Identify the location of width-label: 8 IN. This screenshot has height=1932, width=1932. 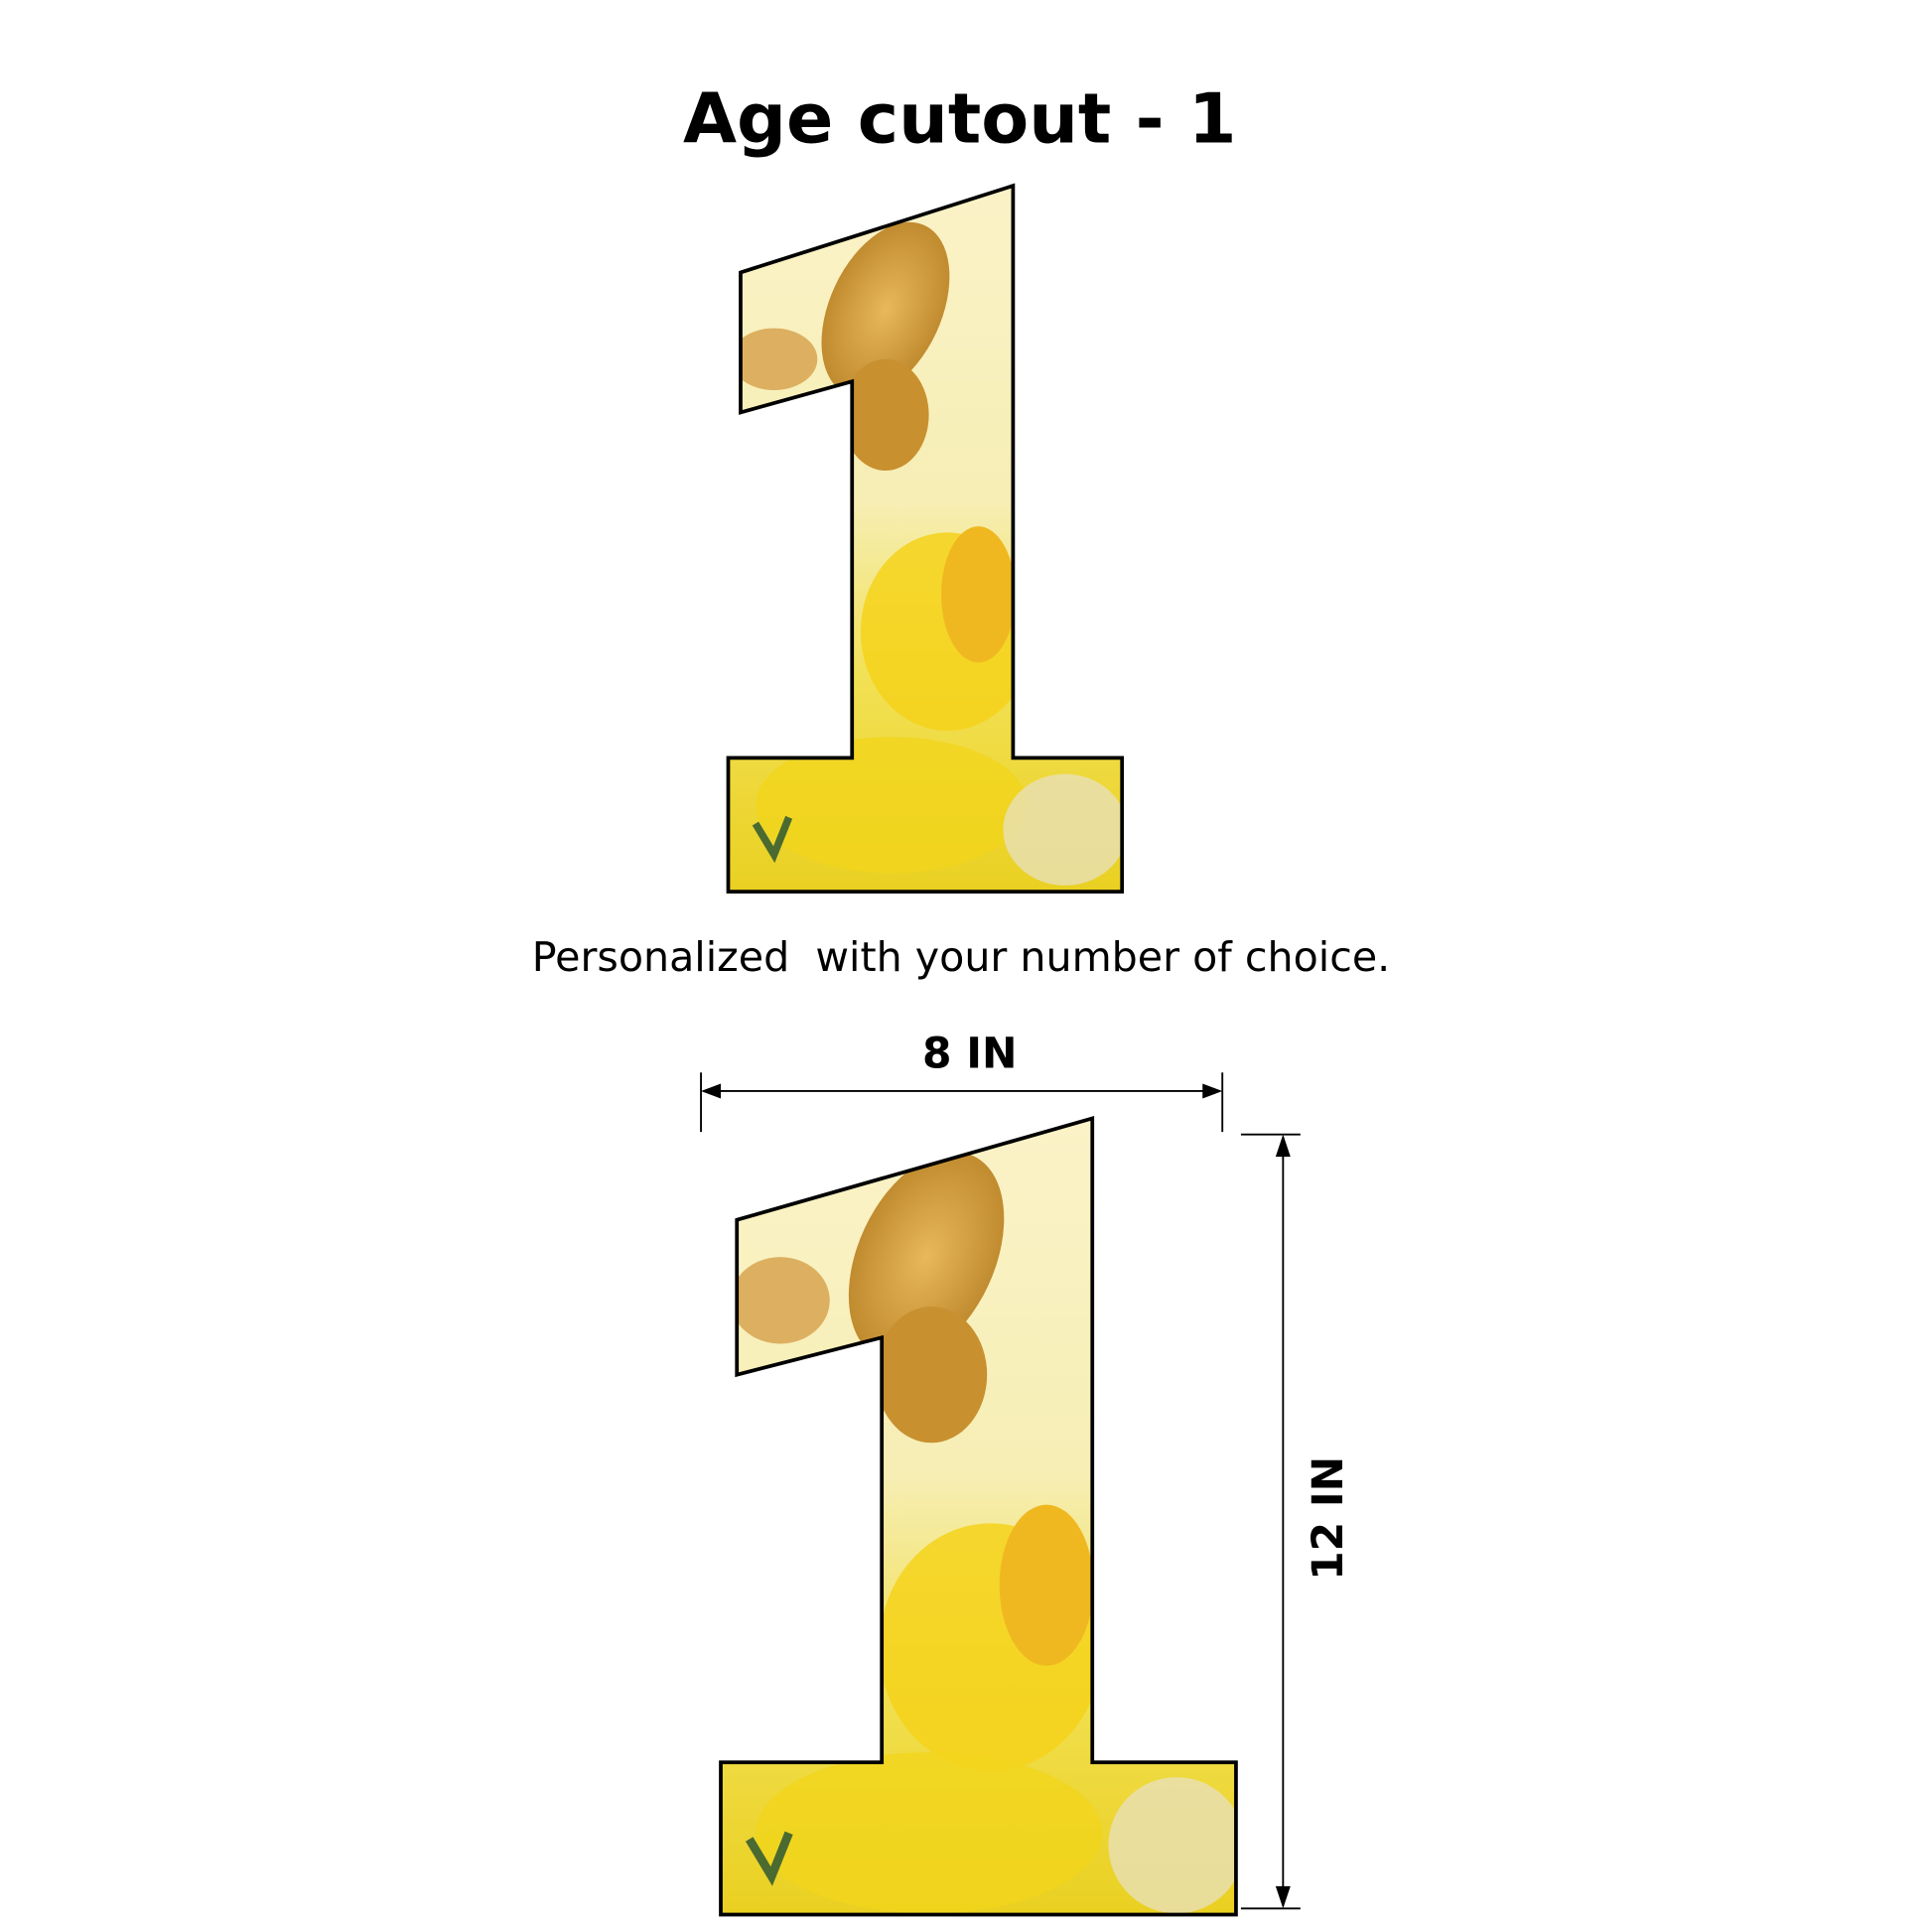
(970, 1054).